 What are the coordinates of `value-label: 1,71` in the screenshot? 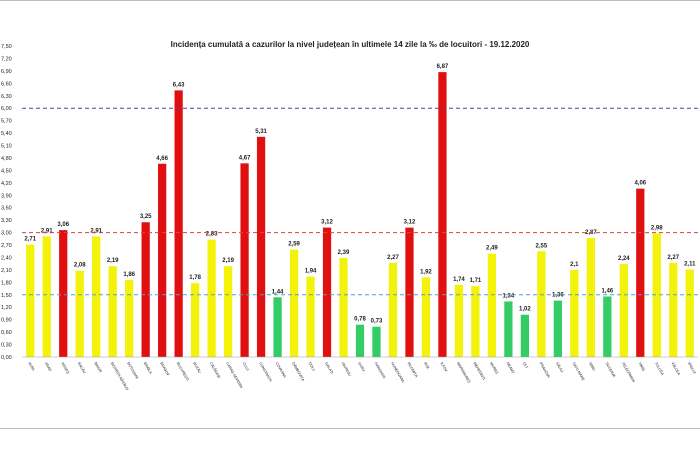 It's located at (476, 281).